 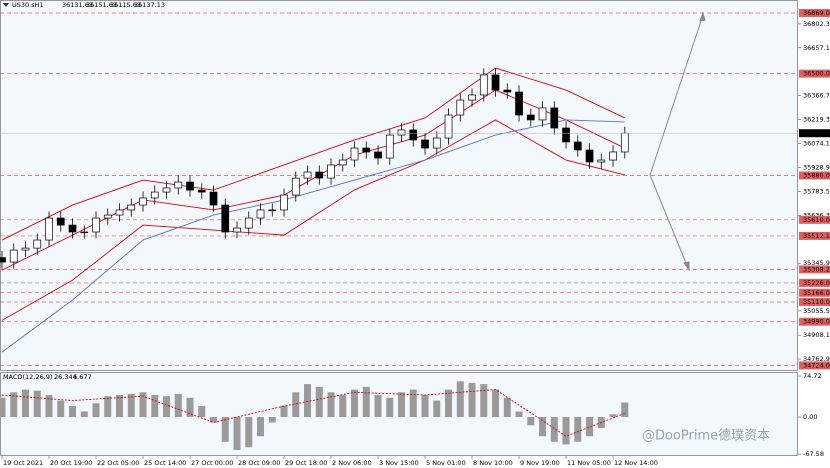 I want to click on level-label: 35166.00, so click(x=816, y=293).